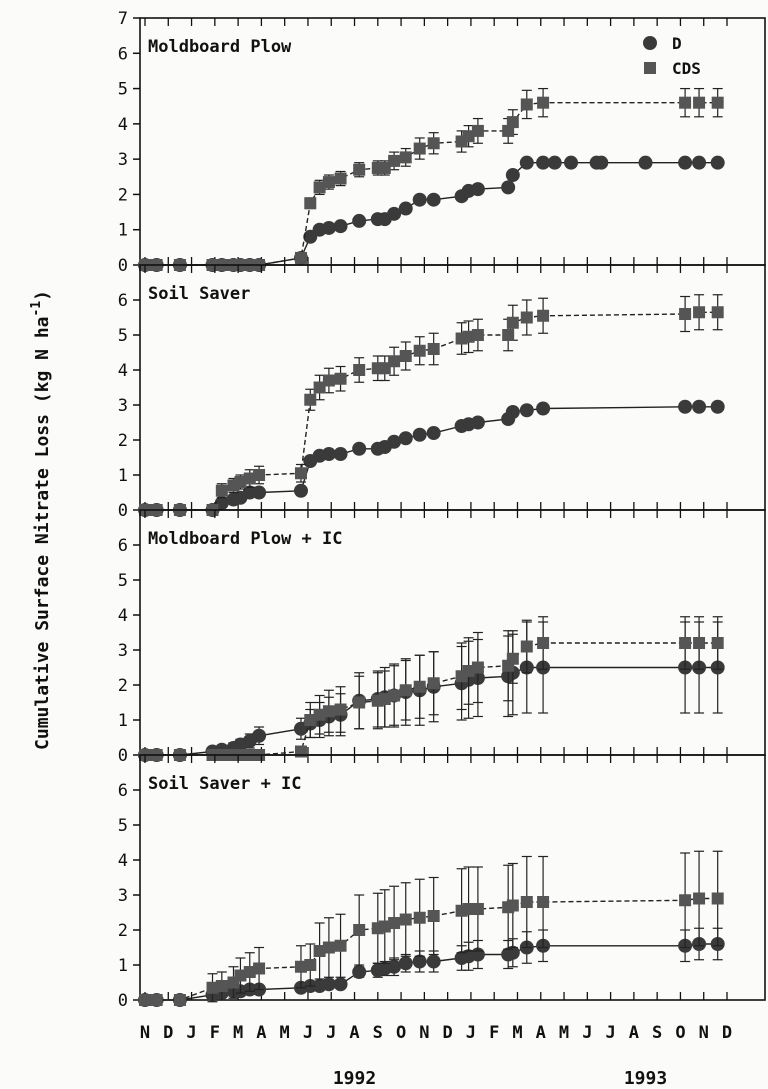 The width and height of the screenshot is (768, 1089). I want to click on x-year-label: 1993, so click(645, 1078).